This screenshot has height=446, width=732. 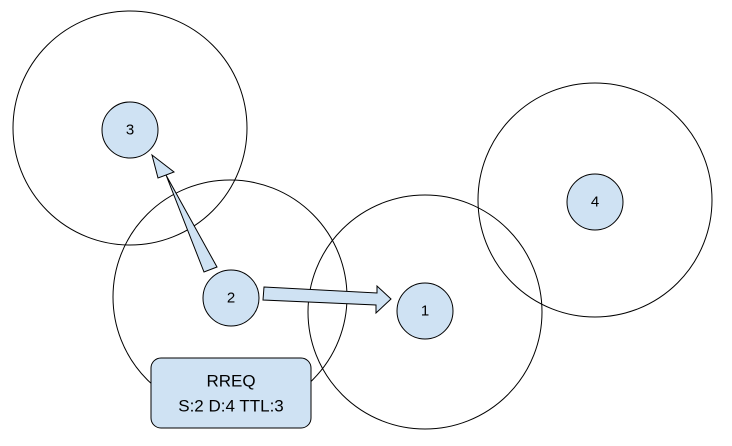 I want to click on rreq-packet-box-bg, so click(x=231, y=393).